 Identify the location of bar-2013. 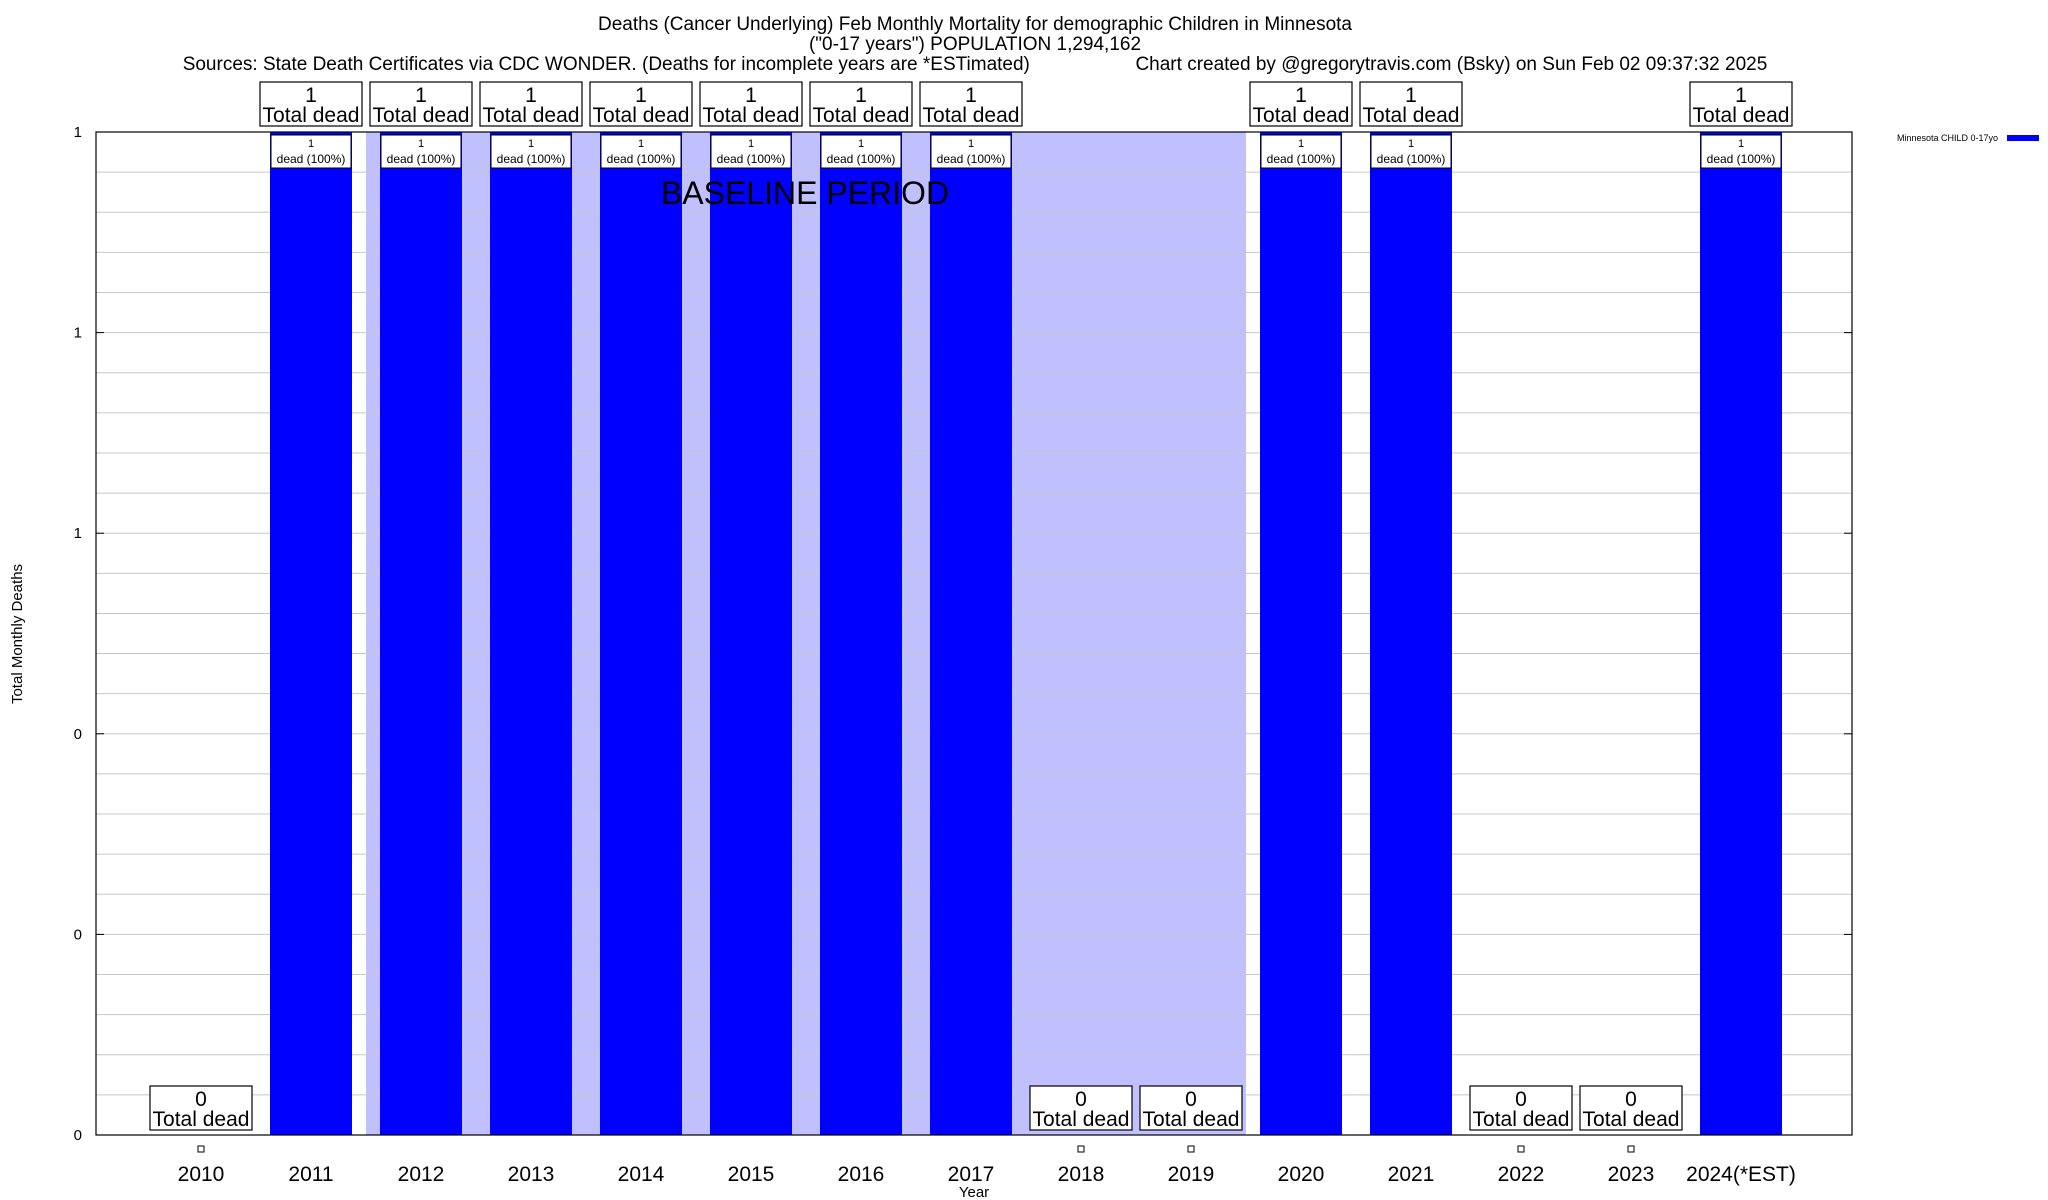
(531, 633).